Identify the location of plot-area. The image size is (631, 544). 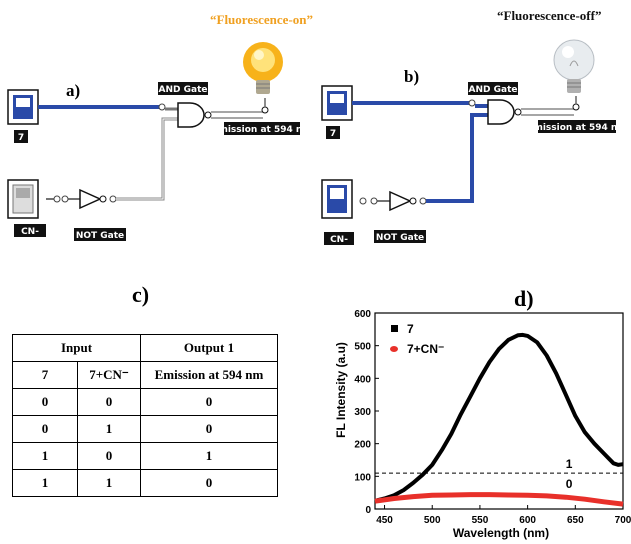
(499, 411).